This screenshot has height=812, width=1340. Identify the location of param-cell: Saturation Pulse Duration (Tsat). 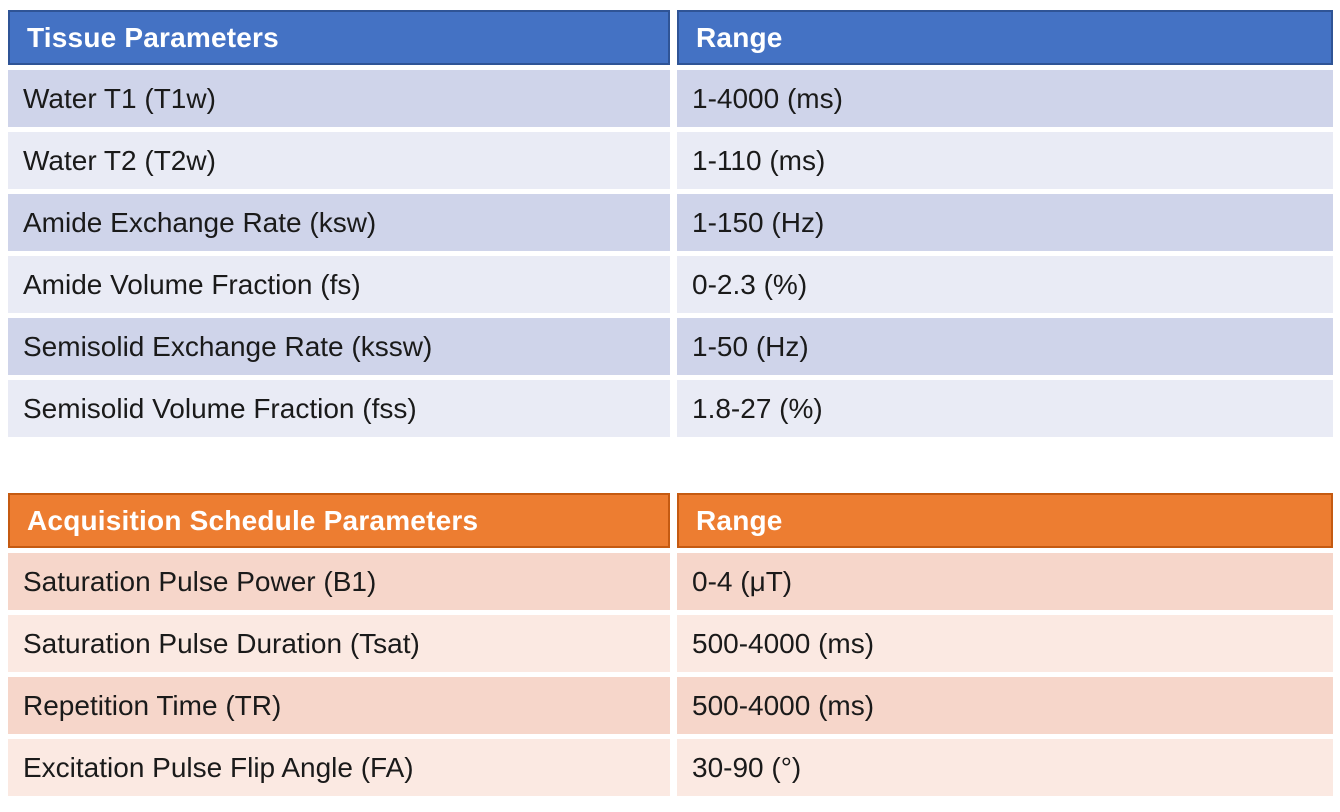
(339, 643).